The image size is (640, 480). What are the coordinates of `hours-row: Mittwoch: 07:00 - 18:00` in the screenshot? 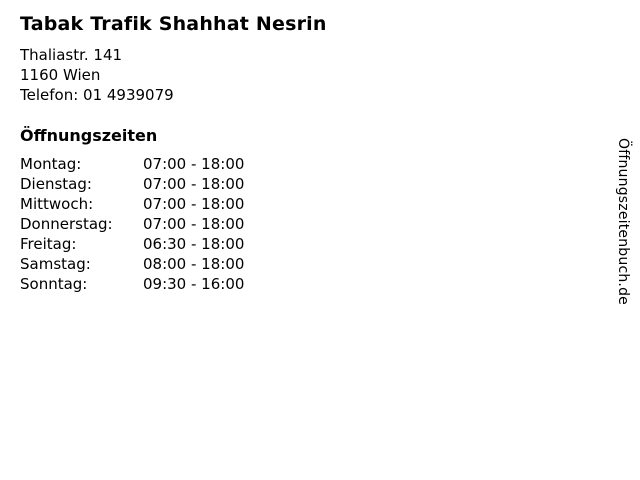 It's located at (330, 204).